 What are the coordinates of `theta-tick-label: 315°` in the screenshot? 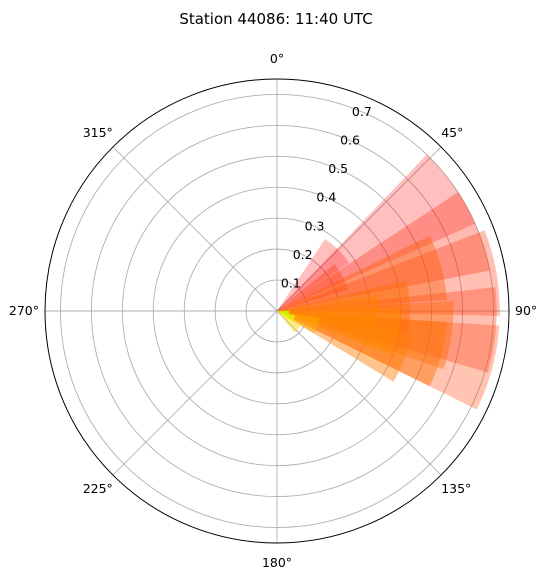 It's located at (98, 132).